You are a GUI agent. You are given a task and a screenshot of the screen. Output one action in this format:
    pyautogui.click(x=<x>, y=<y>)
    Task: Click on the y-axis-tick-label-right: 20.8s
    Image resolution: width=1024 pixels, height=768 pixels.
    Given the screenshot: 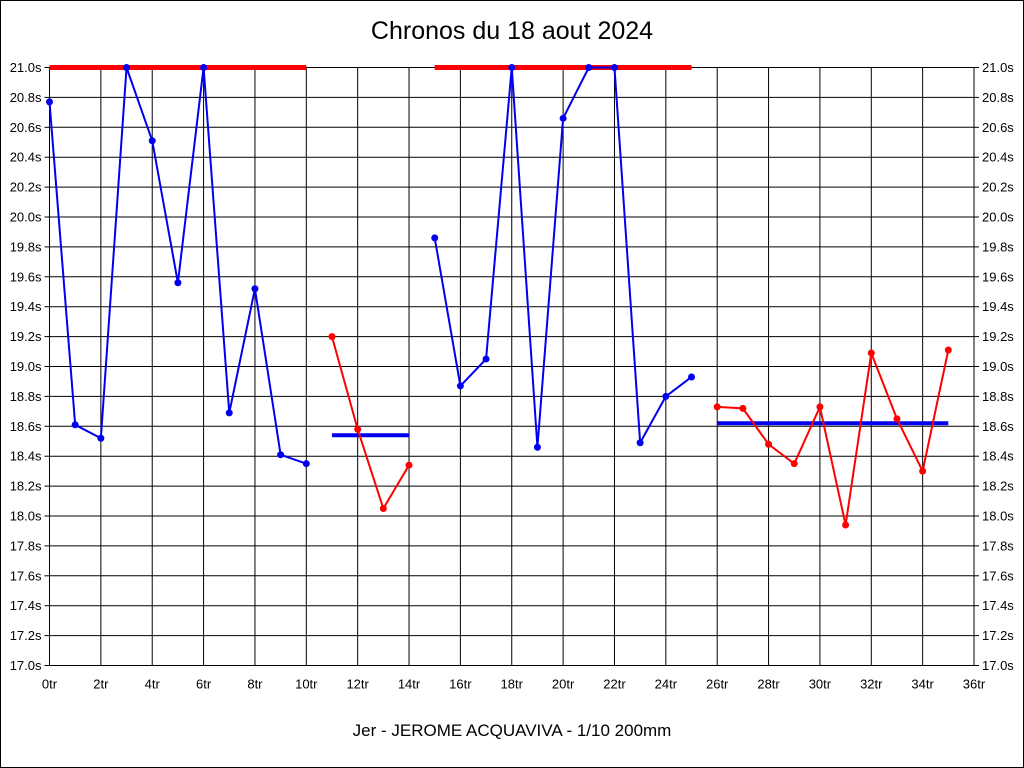 What is the action you would take?
    pyautogui.click(x=998, y=97)
    